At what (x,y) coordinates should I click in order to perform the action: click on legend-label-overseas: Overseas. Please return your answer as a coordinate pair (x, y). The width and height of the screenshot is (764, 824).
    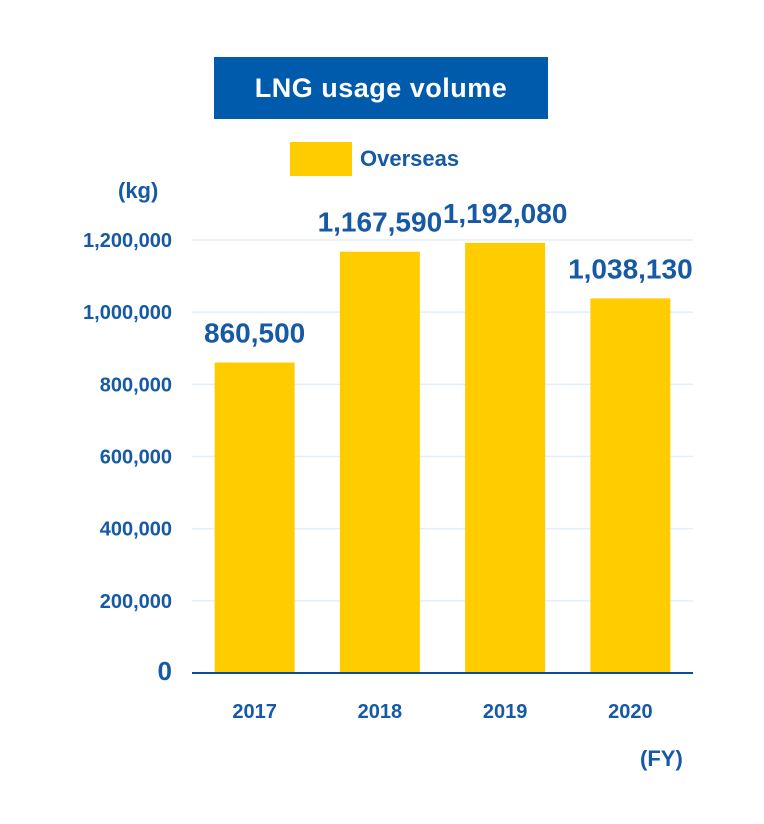
    Looking at the image, I should click on (410, 158).